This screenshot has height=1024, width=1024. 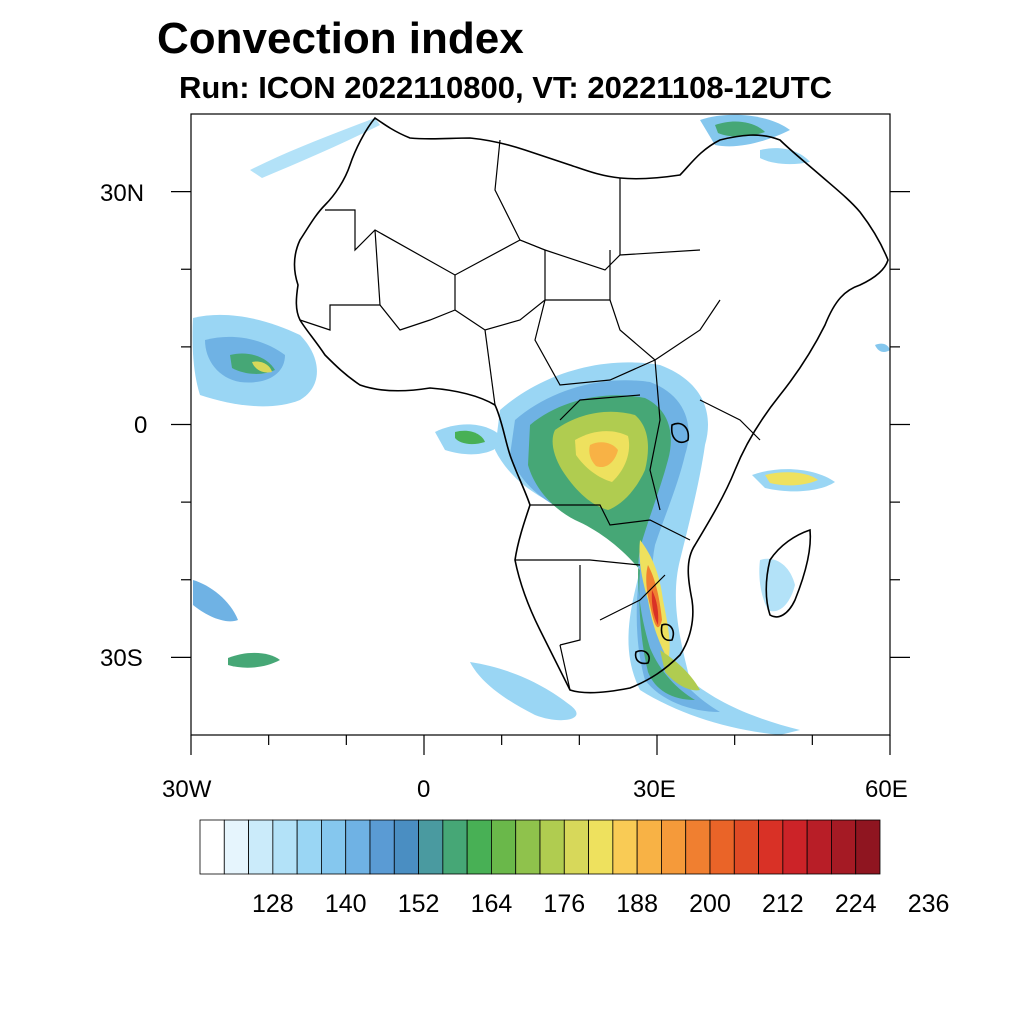 I want to click on lat-label-30n: 30N, so click(x=122, y=193).